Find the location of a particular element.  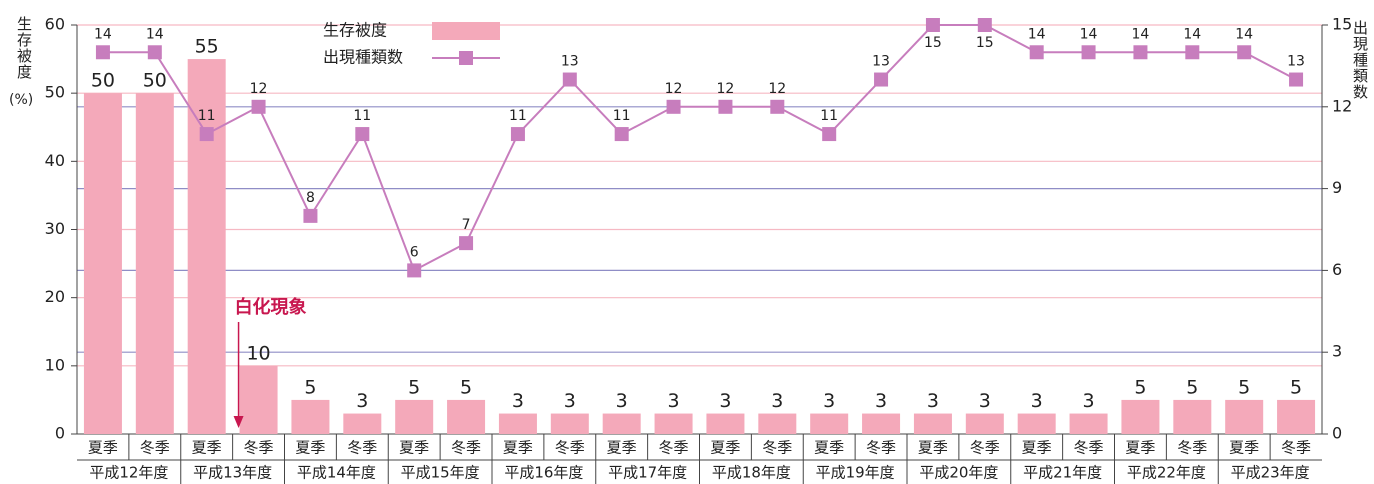

group-label: 平成20年度 is located at coordinates (958, 473).